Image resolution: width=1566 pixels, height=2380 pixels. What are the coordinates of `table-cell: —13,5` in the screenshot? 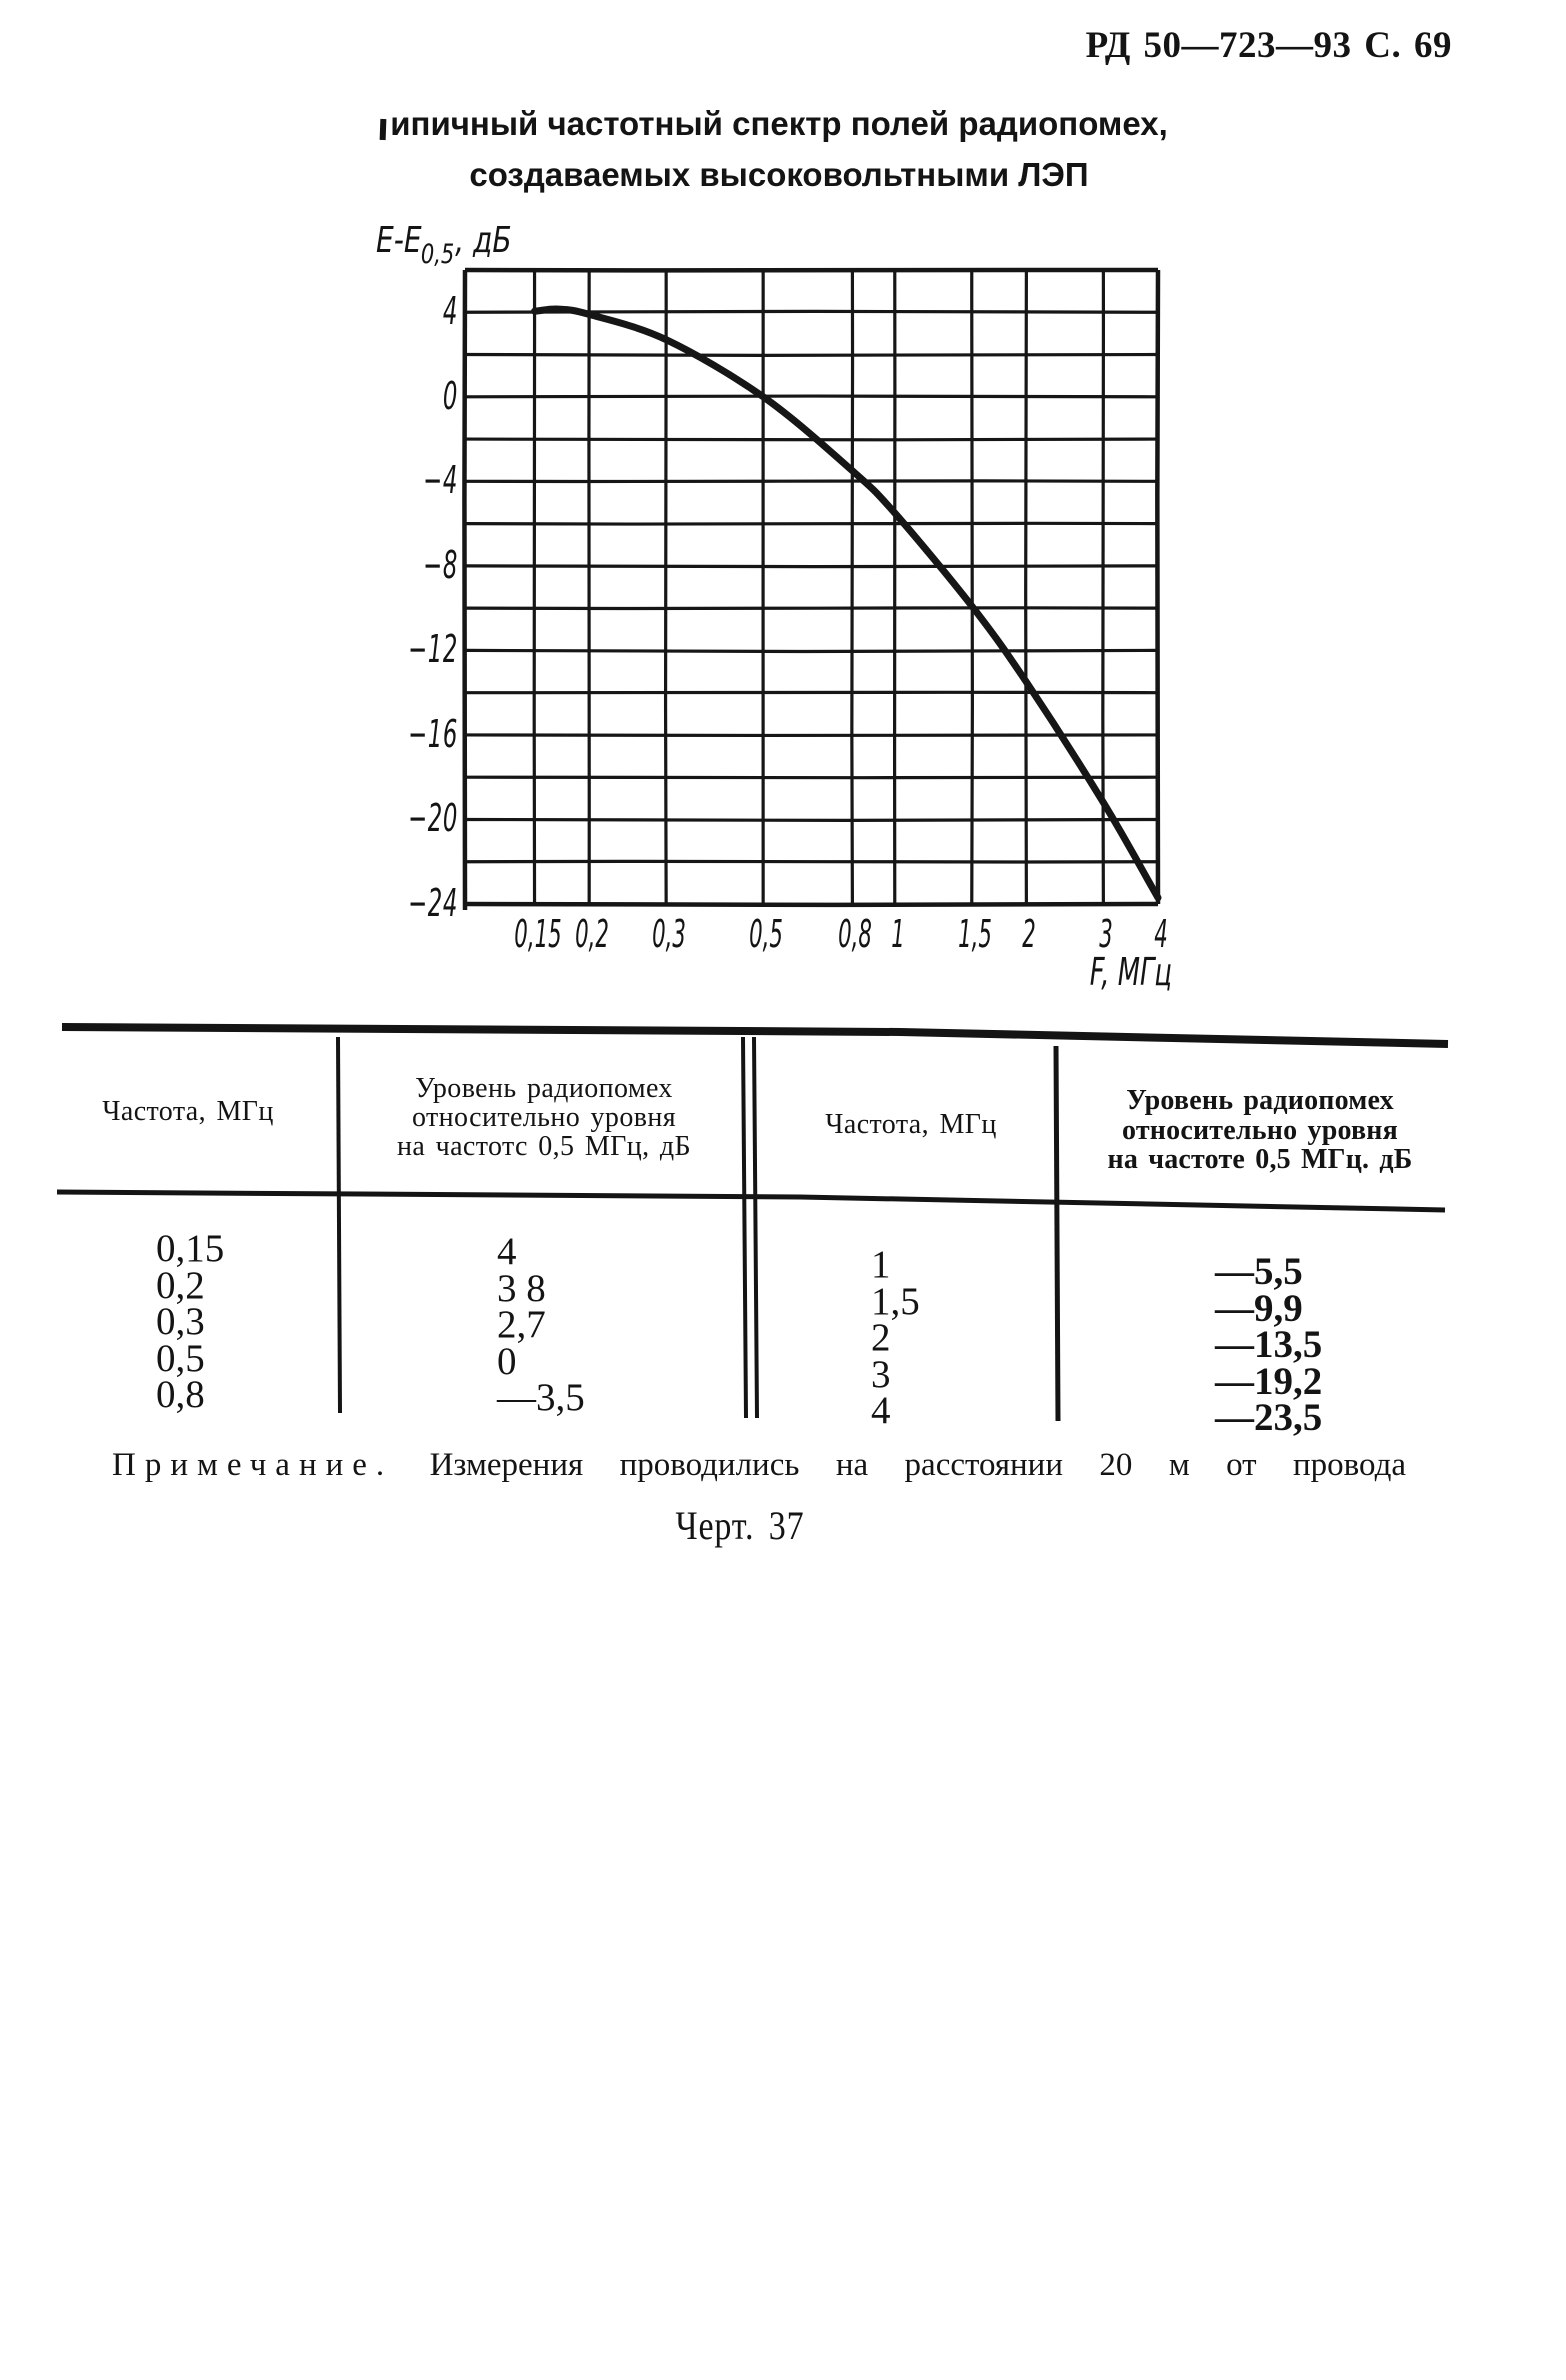 It's located at (1269, 1345).